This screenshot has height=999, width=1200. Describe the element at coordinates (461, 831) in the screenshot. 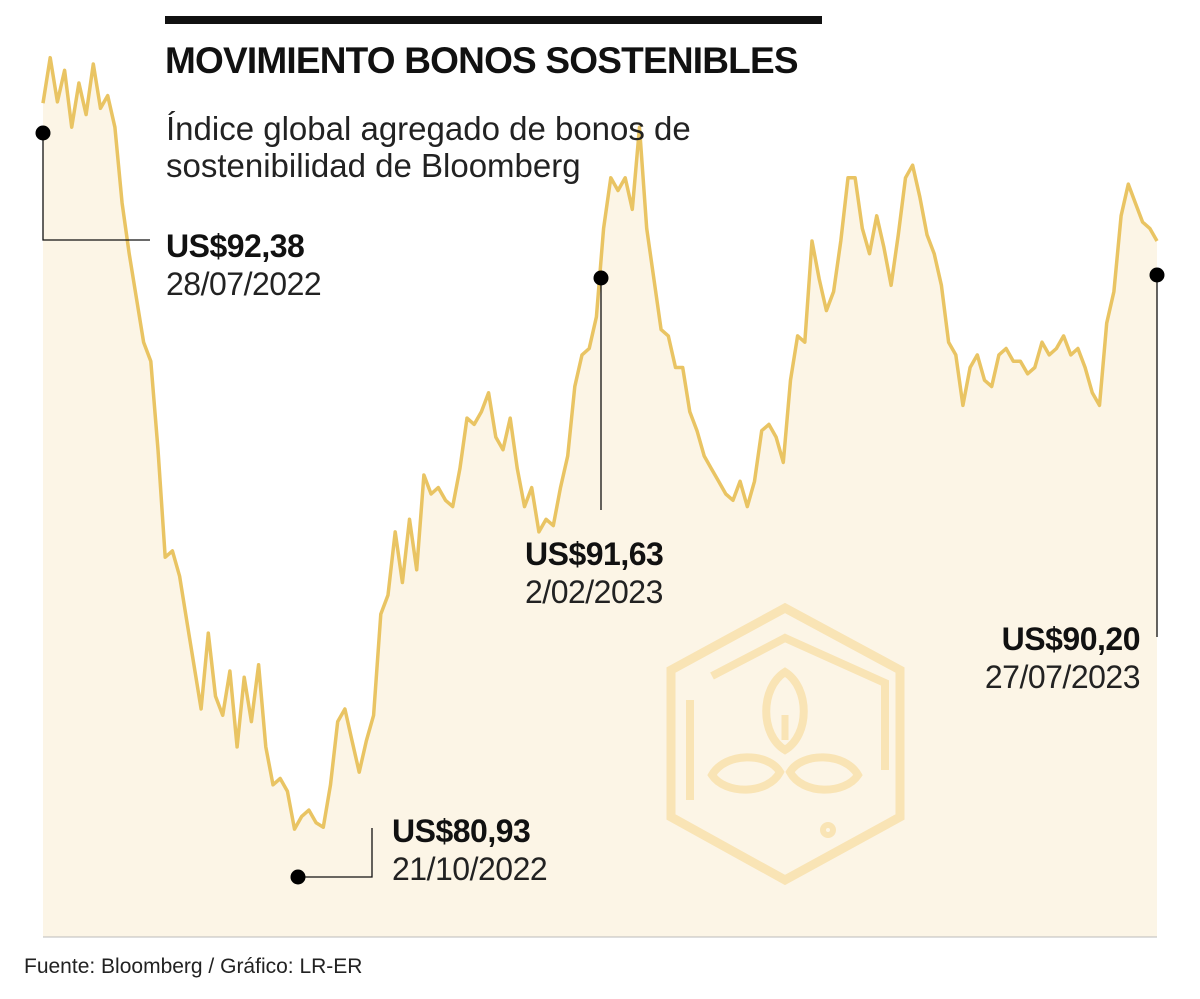

I see `annotation-value: US$80,93` at that location.